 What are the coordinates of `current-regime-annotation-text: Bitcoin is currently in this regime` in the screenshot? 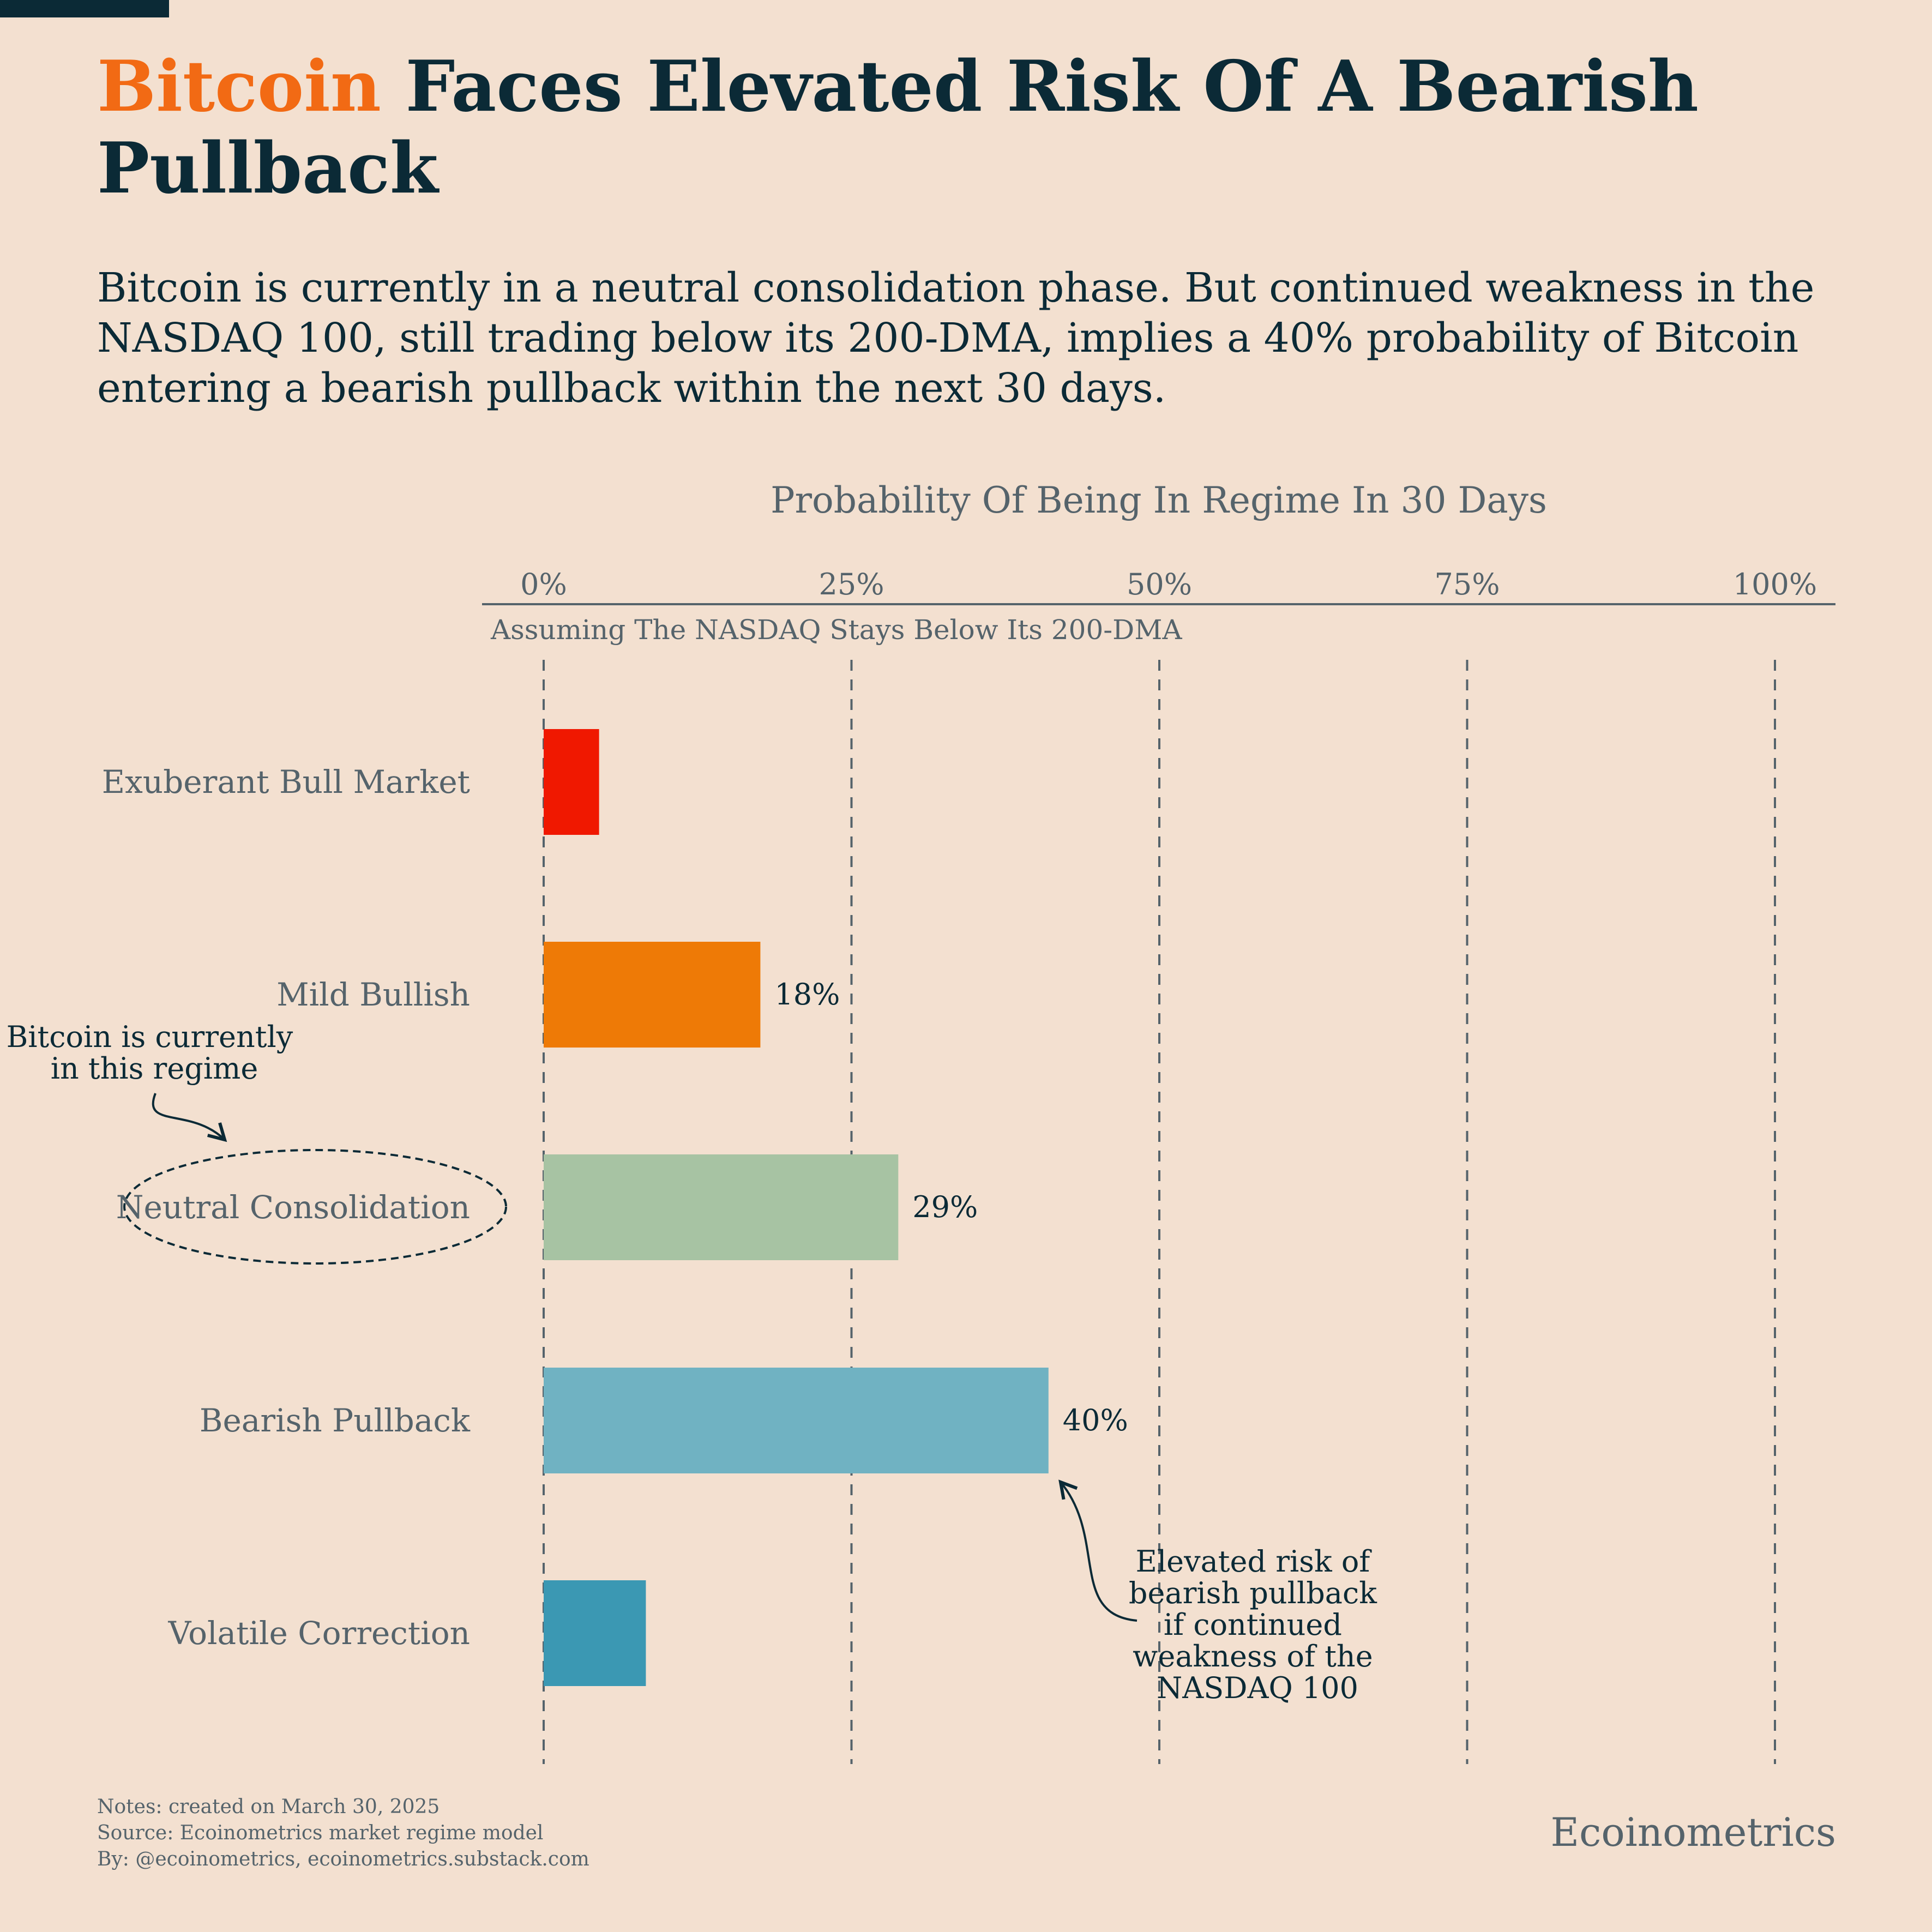 It's located at (155, 1053).